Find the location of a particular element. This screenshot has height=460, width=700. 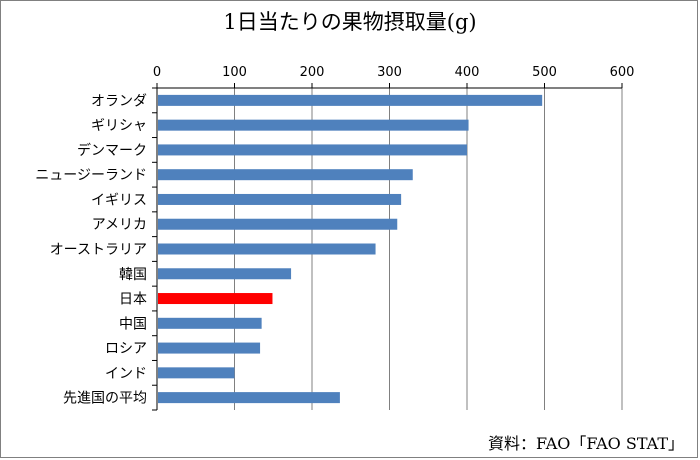

x-tick-label: 600 is located at coordinates (622, 72).